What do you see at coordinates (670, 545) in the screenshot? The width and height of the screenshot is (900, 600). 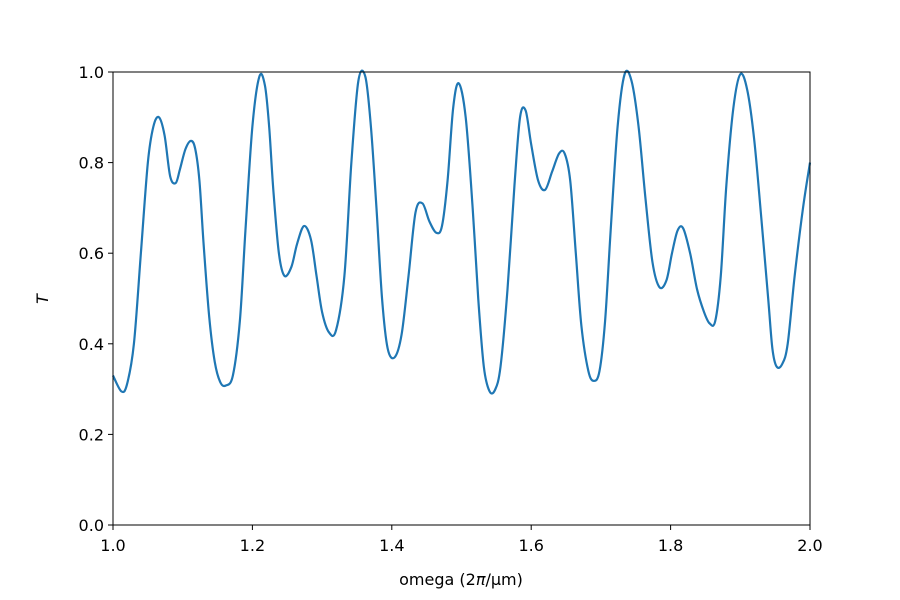 I see `x-tick-label: 1.8` at bounding box center [670, 545].